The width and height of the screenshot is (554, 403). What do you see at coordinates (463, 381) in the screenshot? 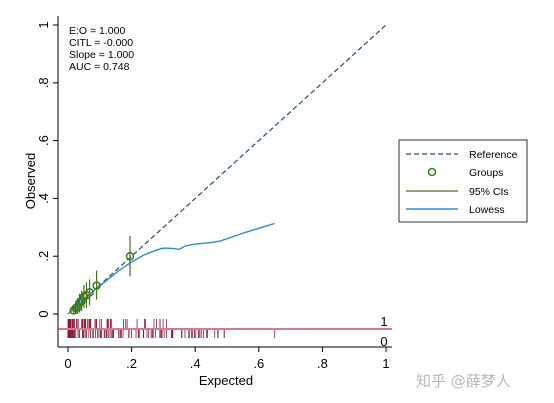
I see `watermark: 知乎 @薛梦人` at bounding box center [463, 381].